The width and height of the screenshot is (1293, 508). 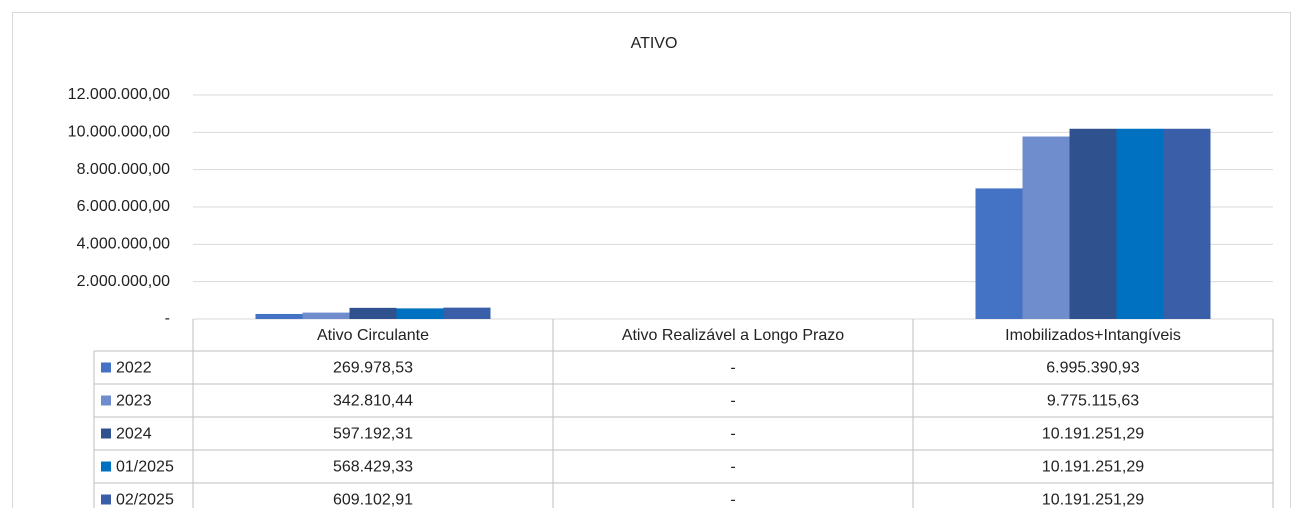 I want to click on x-tick-label: Ativo Circulante, so click(x=373, y=335).